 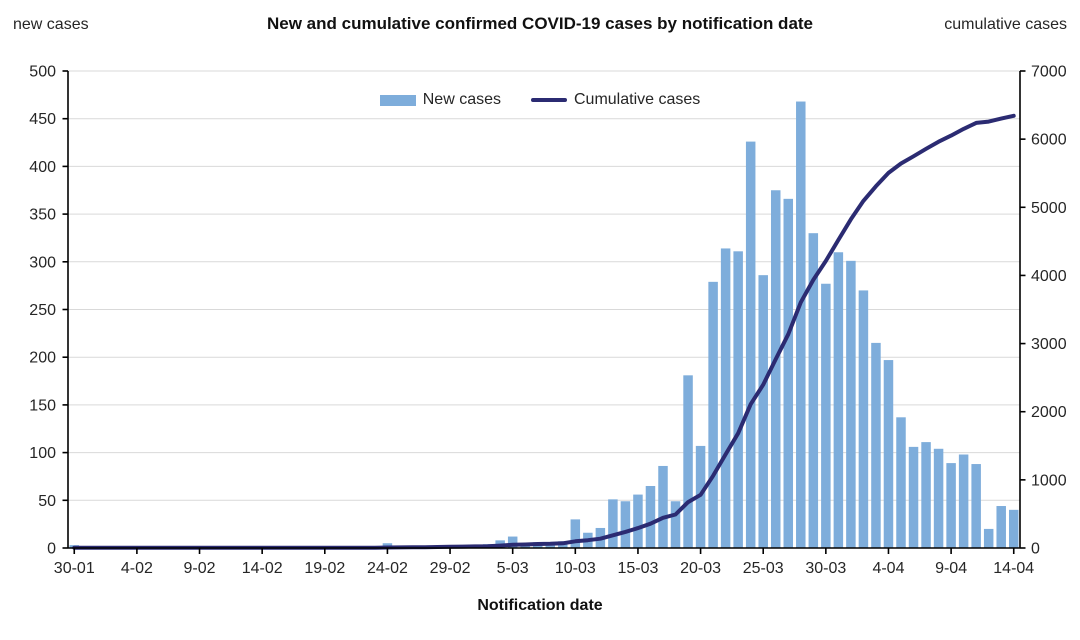 What do you see at coordinates (637, 568) in the screenshot?
I see `x-tick-label: 15-03` at bounding box center [637, 568].